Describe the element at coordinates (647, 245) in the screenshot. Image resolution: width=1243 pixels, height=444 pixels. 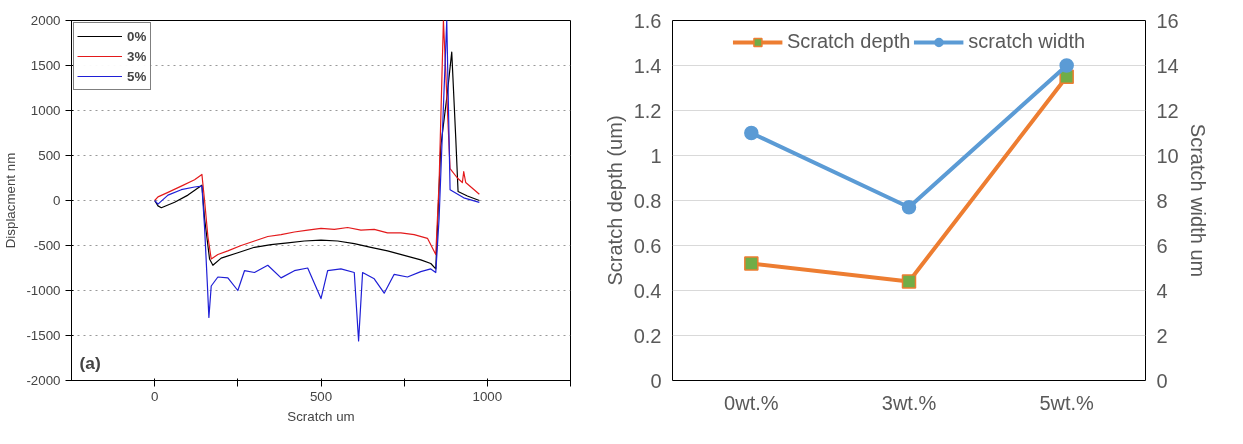
I see `y-tick-label: 0.6` at that location.